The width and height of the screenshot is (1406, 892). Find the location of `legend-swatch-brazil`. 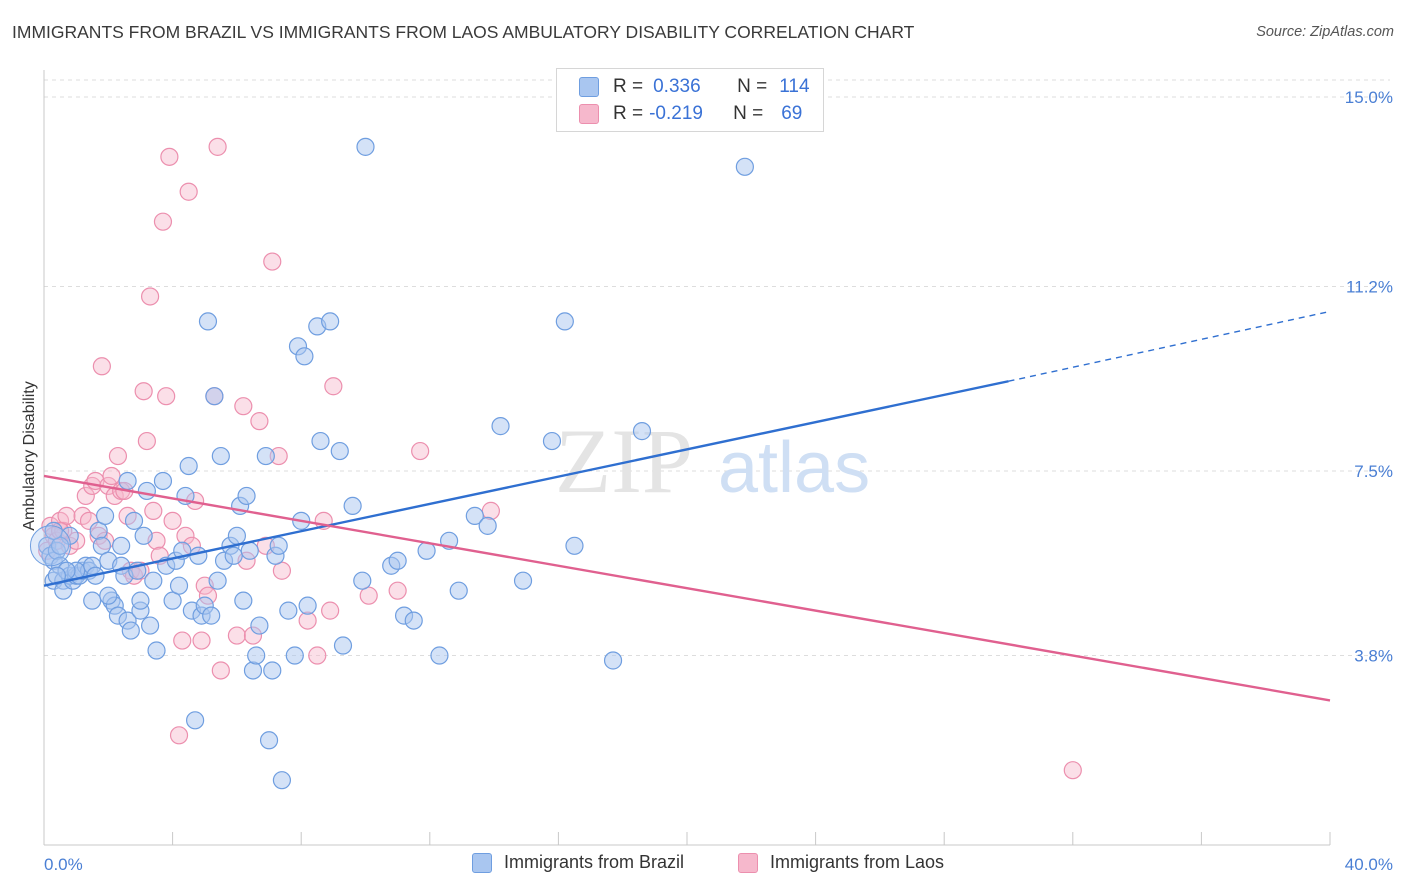

legend-swatch-brazil is located at coordinates (589, 87).